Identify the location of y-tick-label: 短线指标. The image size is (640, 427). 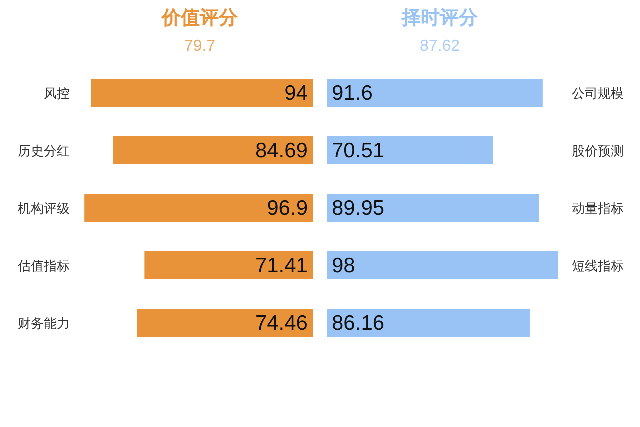
(598, 266).